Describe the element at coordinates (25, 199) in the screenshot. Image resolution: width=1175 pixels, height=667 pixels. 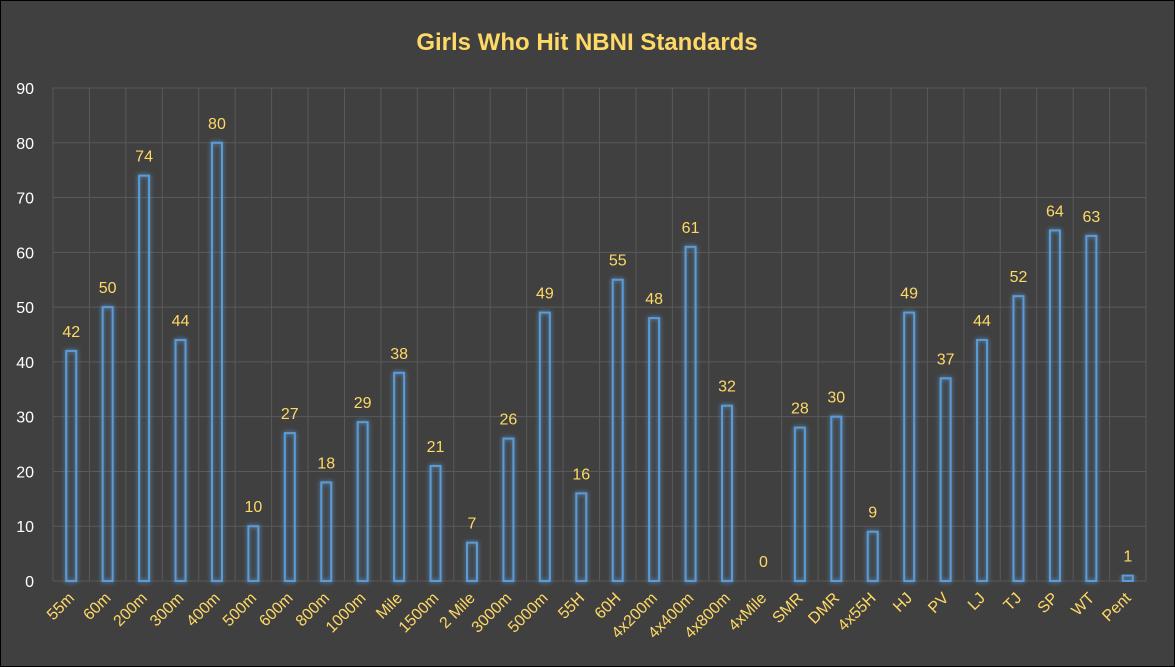
I see `y-tick-label: 70` at that location.